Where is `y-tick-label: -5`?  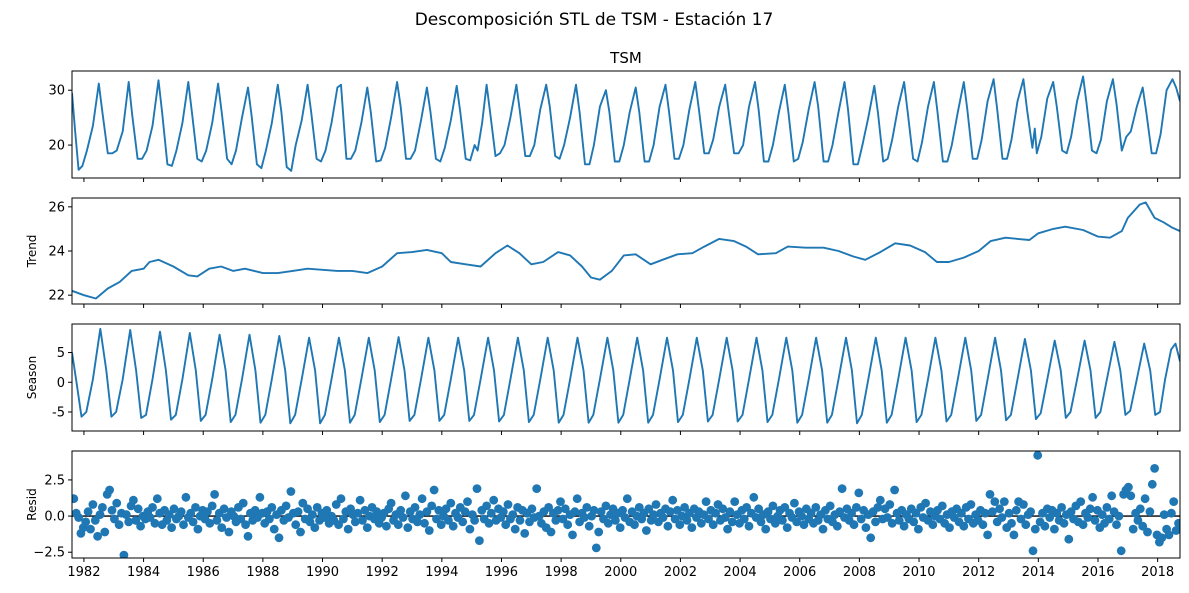
y-tick-label: -5 is located at coordinates (58, 412).